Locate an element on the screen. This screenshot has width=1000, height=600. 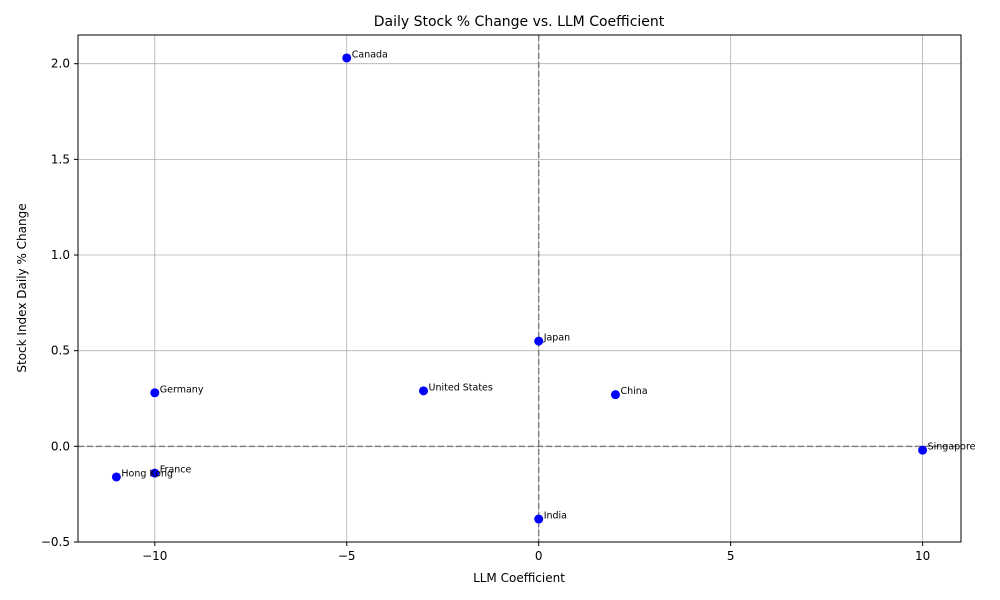
x-tick-label: 5 is located at coordinates (731, 556).